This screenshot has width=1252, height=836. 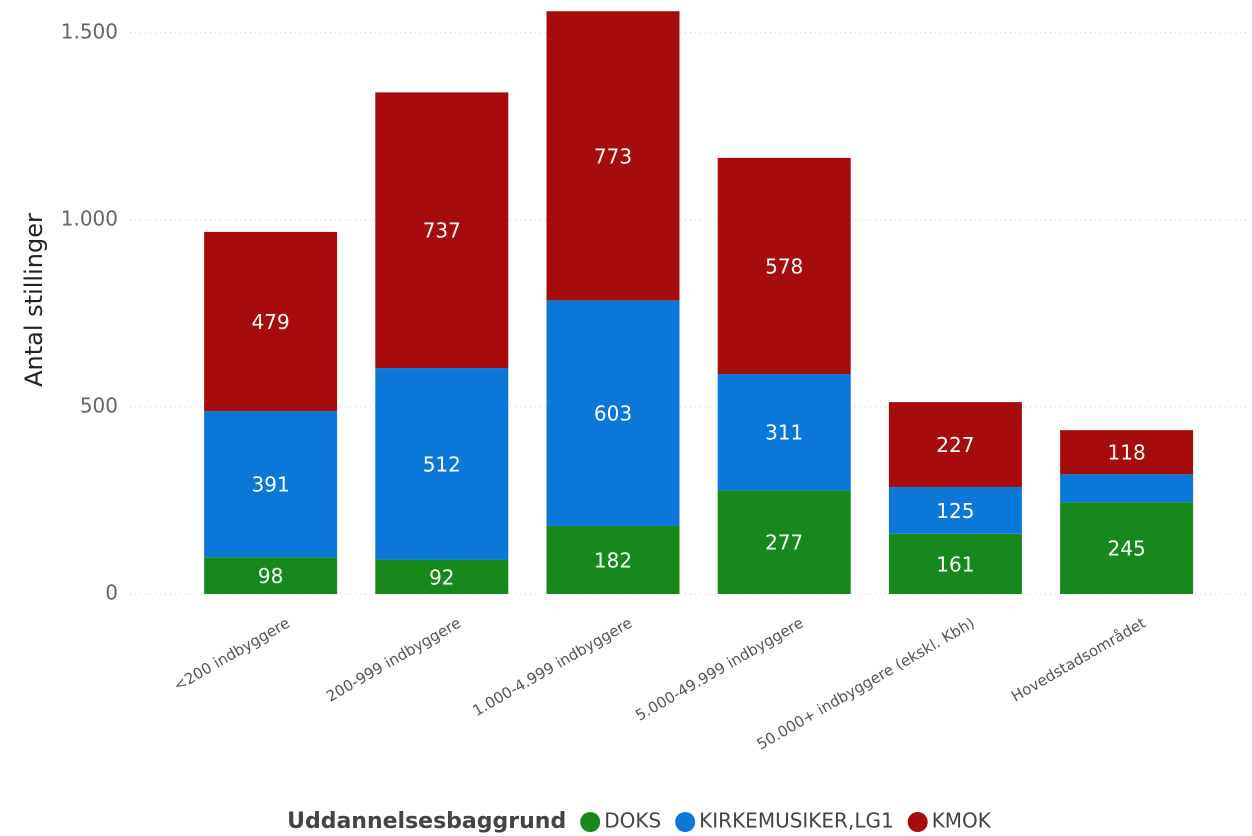 I want to click on data-label: 125, so click(x=955, y=511).